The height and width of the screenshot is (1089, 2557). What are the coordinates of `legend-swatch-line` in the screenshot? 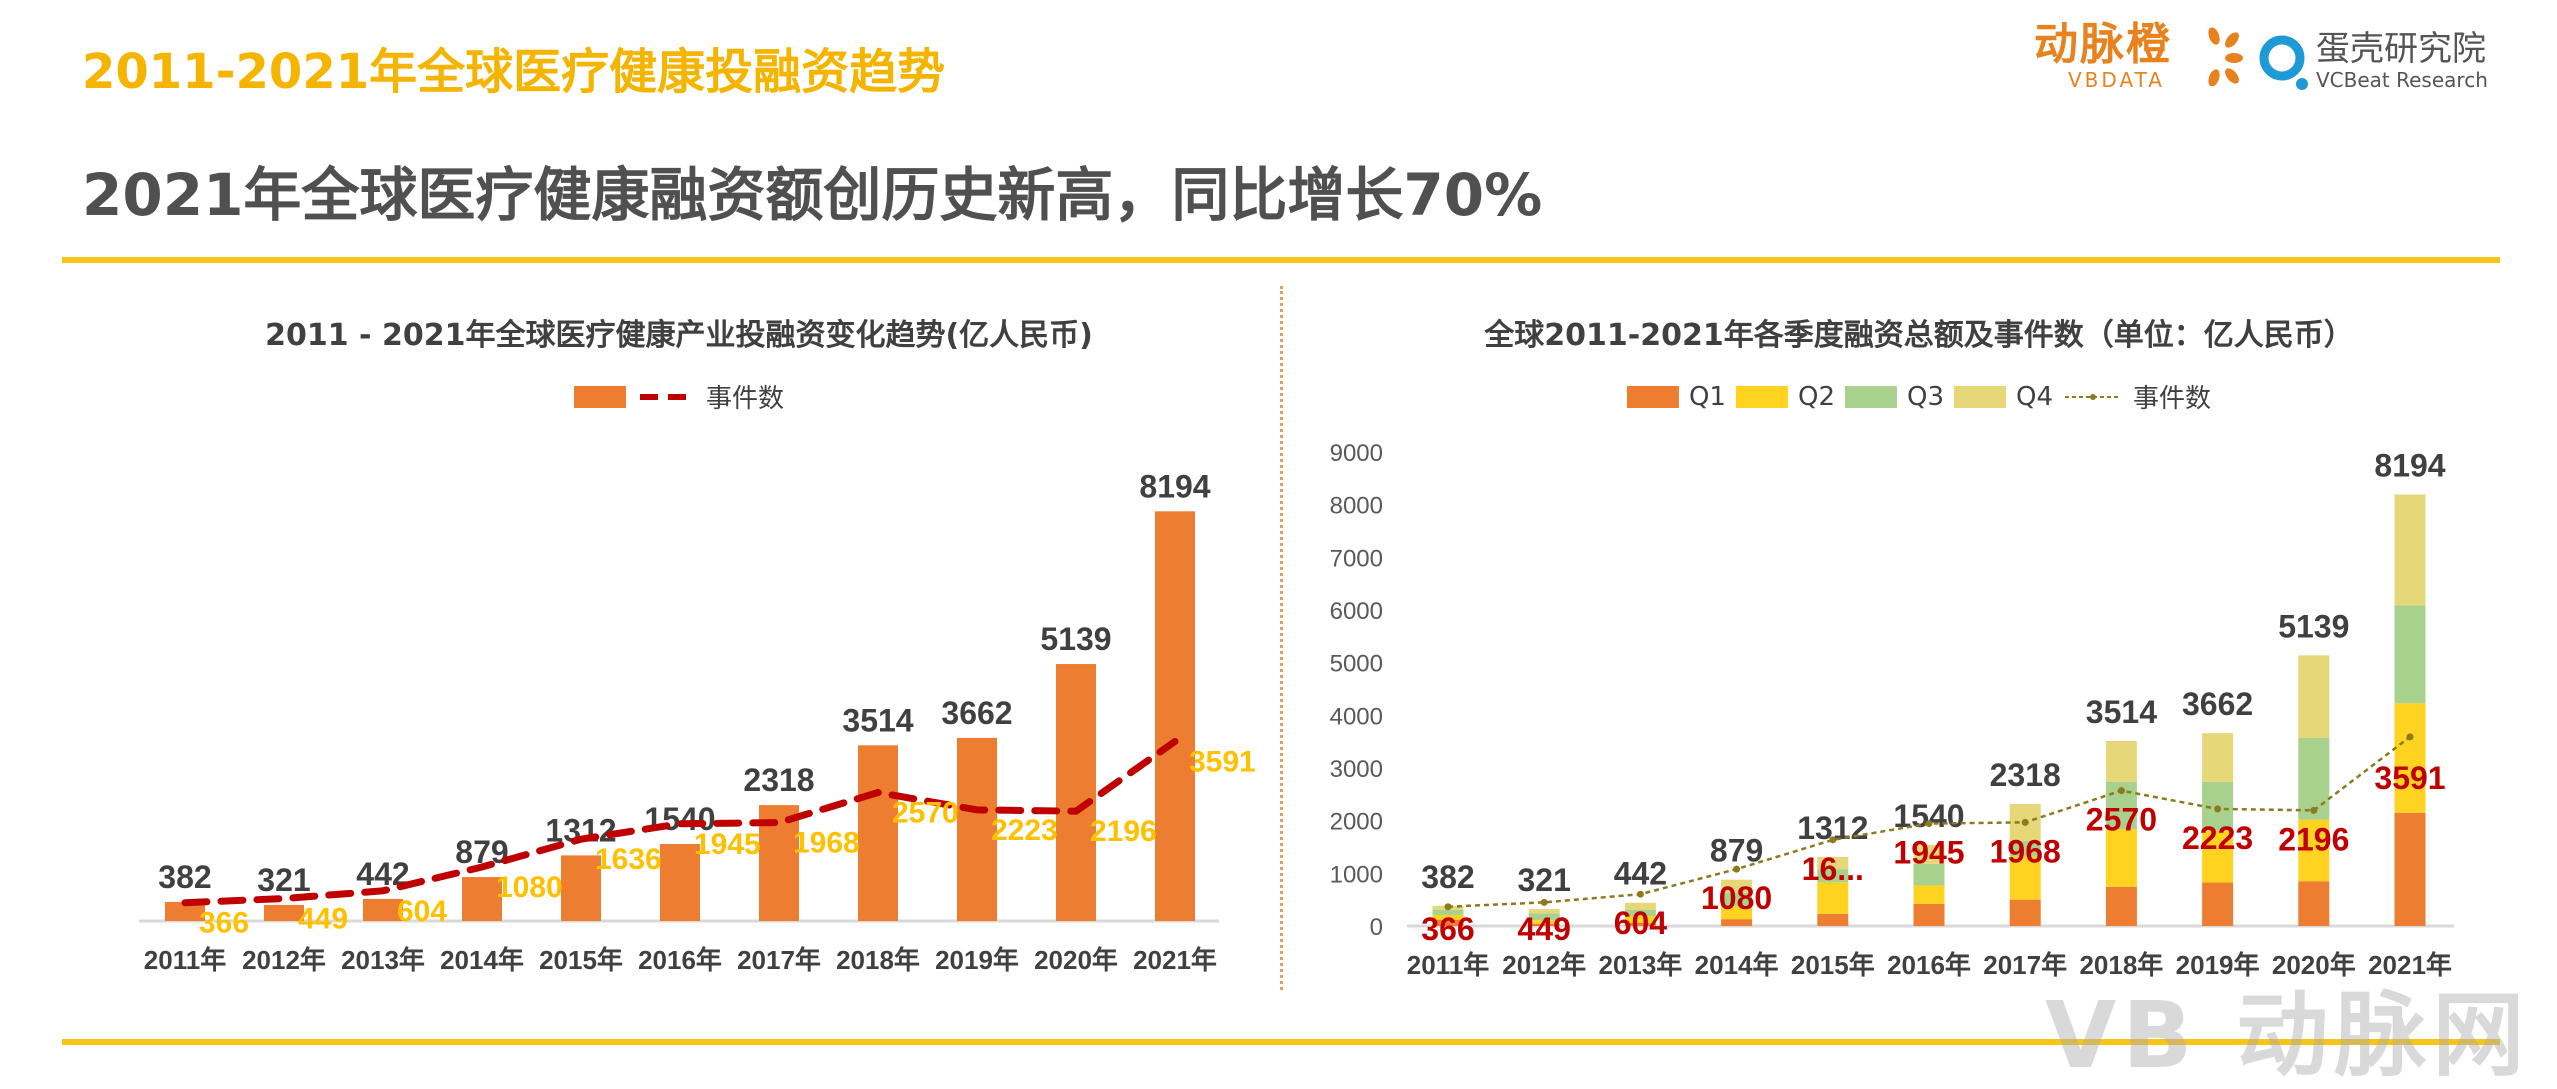 It's located at (665, 396).